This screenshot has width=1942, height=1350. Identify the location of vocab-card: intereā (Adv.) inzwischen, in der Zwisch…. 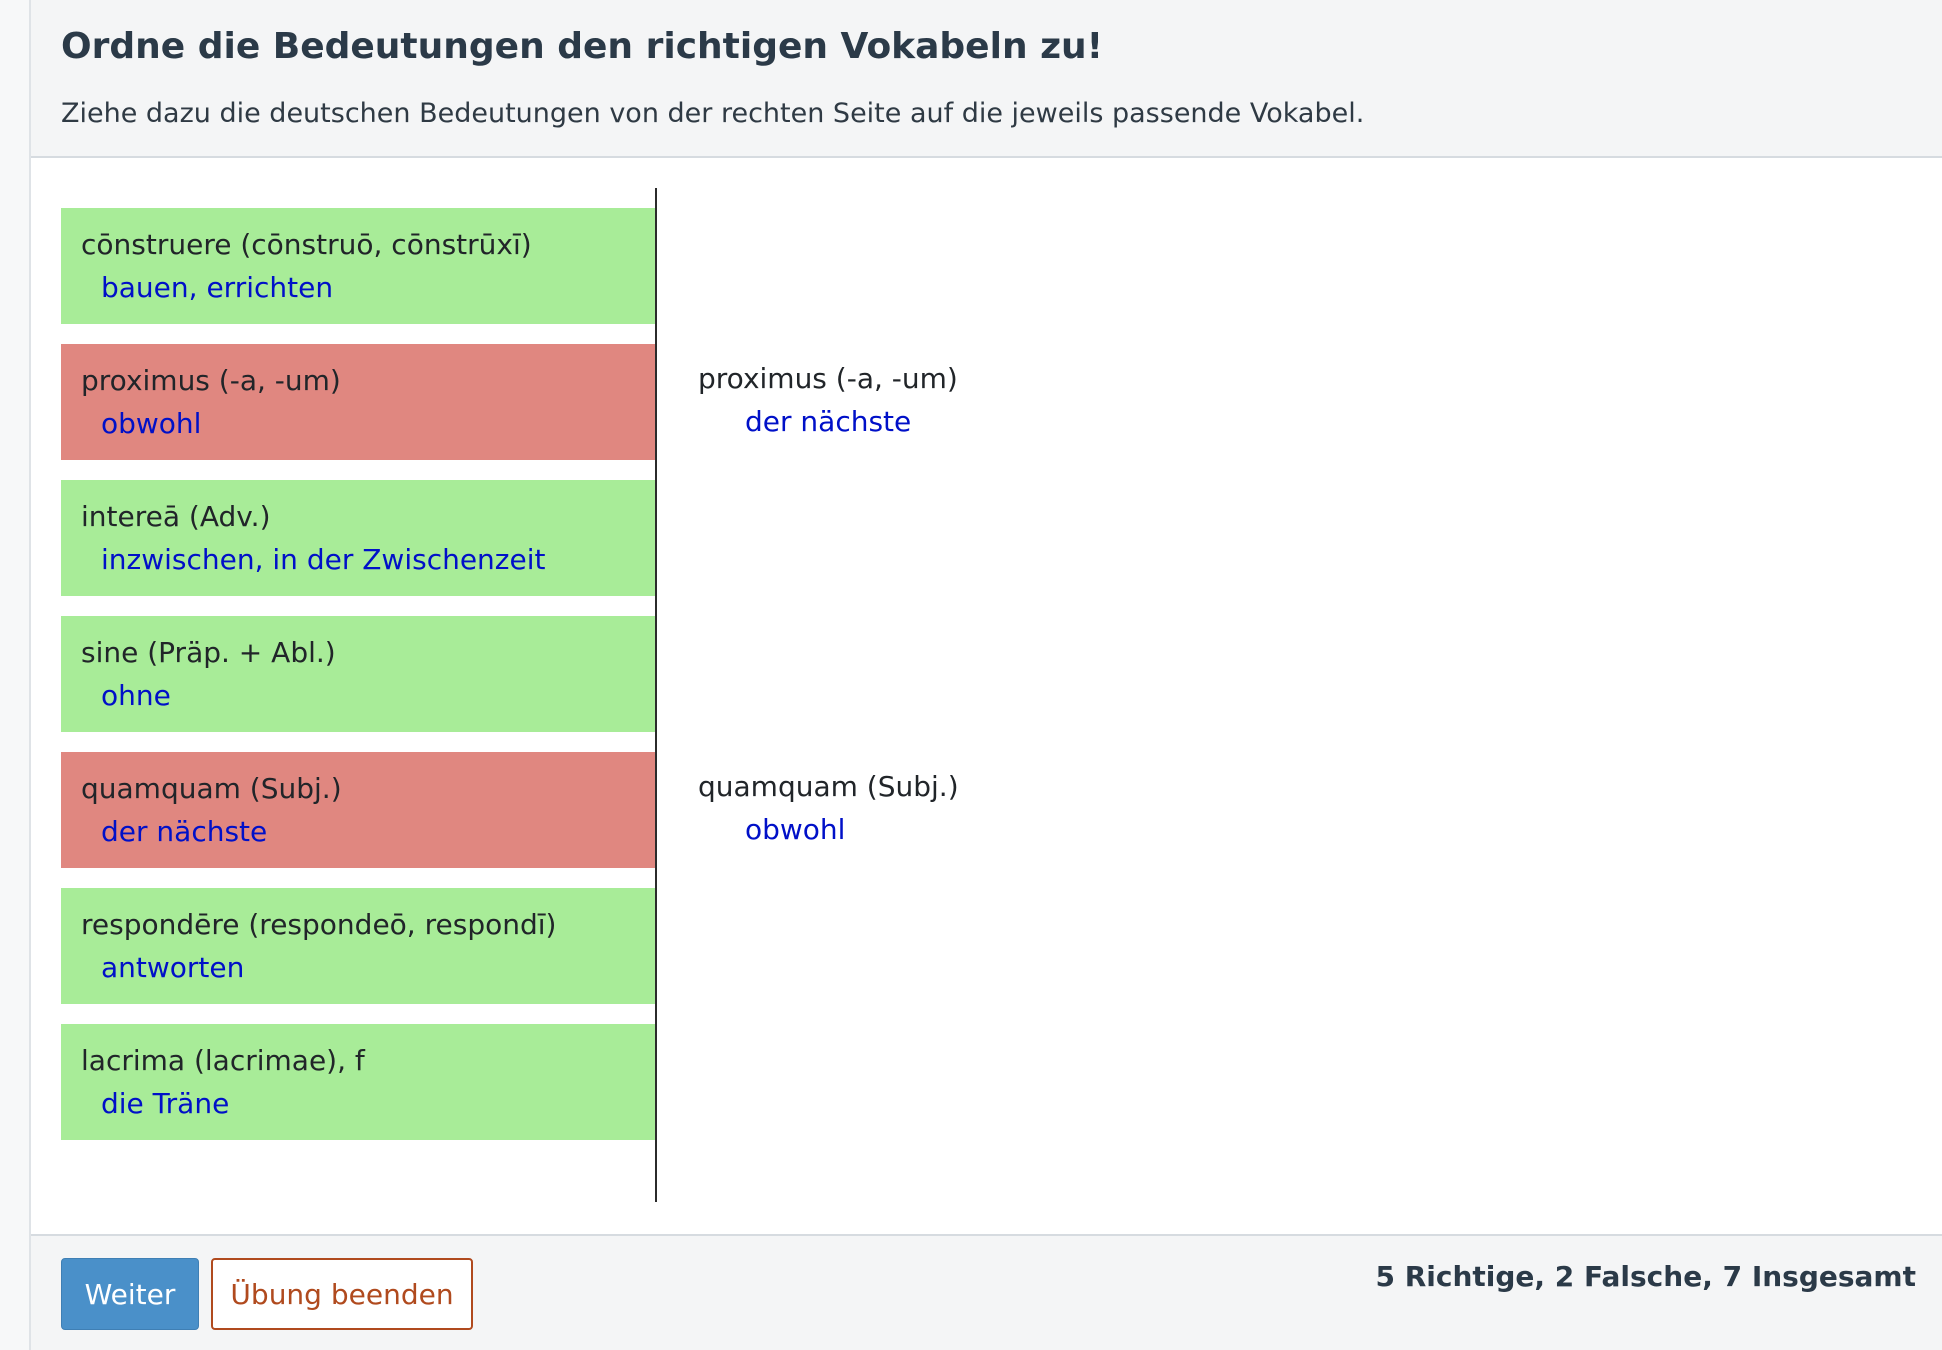
(359, 538).